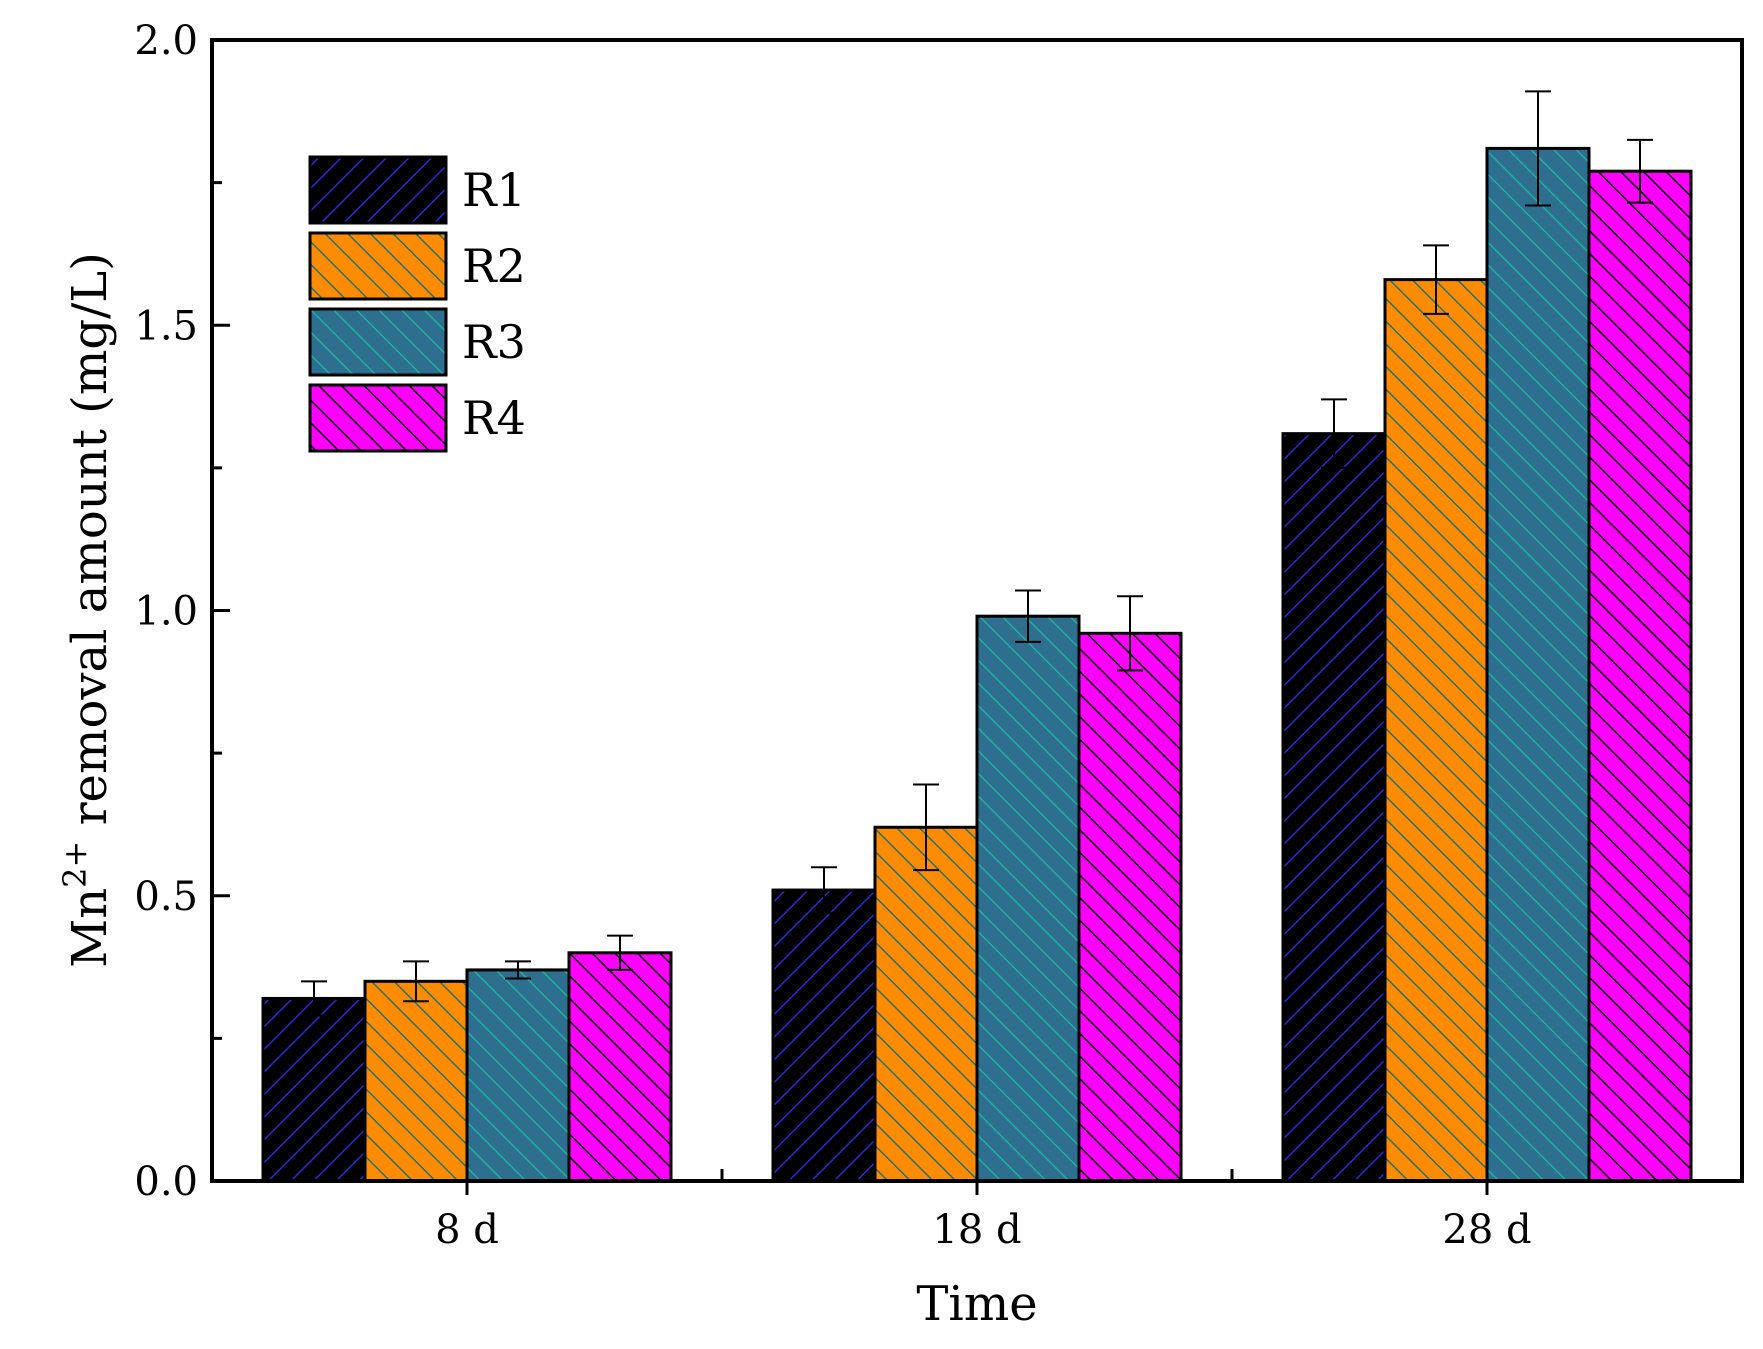 This screenshot has height=1349, width=1763. What do you see at coordinates (824, 1035) in the screenshot?
I see `bar-r1-18d` at bounding box center [824, 1035].